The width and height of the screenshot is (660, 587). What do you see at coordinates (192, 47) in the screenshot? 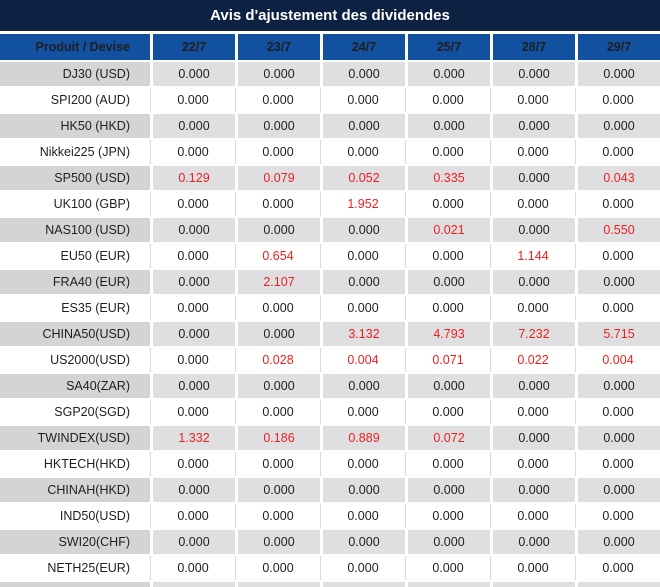
I see `header-date-22-7: 22/7` at bounding box center [192, 47].